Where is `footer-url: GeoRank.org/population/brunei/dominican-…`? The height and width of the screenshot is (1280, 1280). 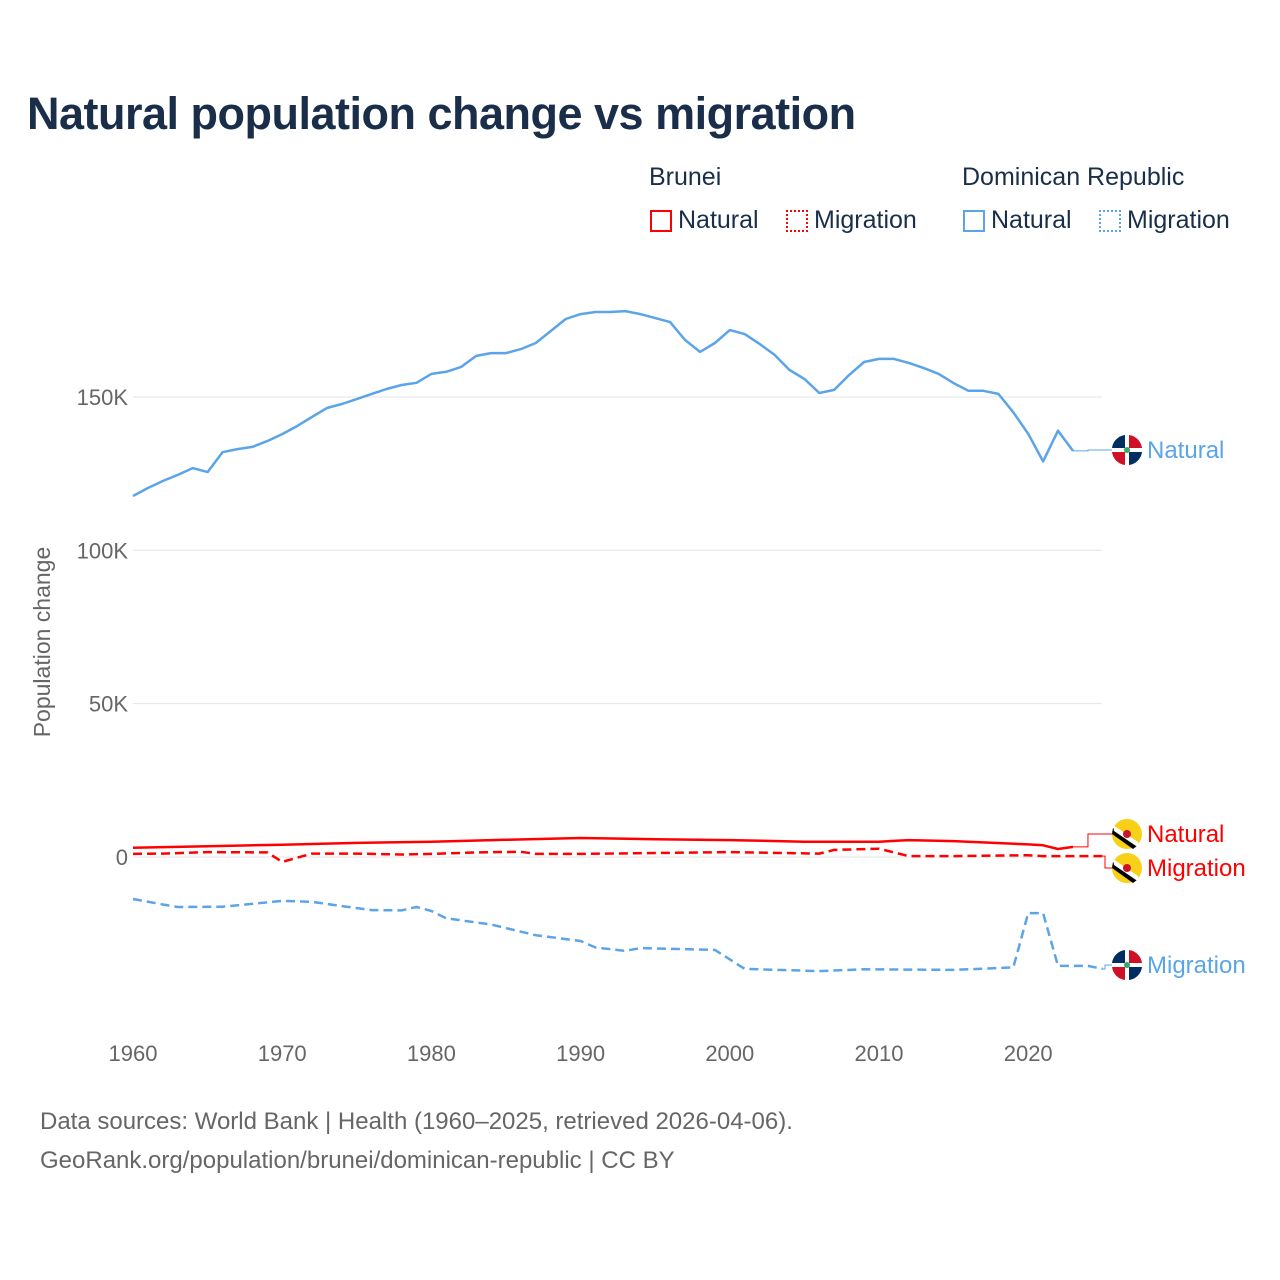 footer-url: GeoRank.org/population/brunei/dominican-… is located at coordinates (357, 1160).